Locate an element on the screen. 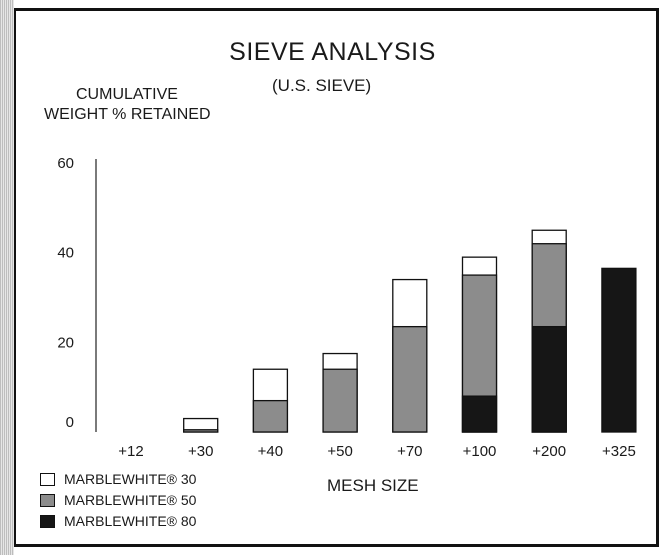 The height and width of the screenshot is (555, 665). legend-item-marblewhite-30: MARBLEWHITE® 30 is located at coordinates (118, 479).